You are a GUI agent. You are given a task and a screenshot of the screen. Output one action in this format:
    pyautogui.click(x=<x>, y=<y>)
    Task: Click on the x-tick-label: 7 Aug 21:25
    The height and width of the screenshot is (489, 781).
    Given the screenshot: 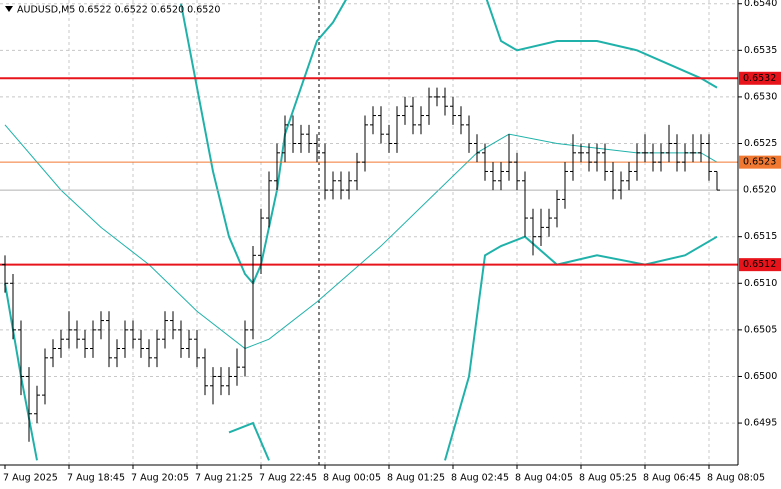 What is the action you would take?
    pyautogui.click(x=224, y=478)
    